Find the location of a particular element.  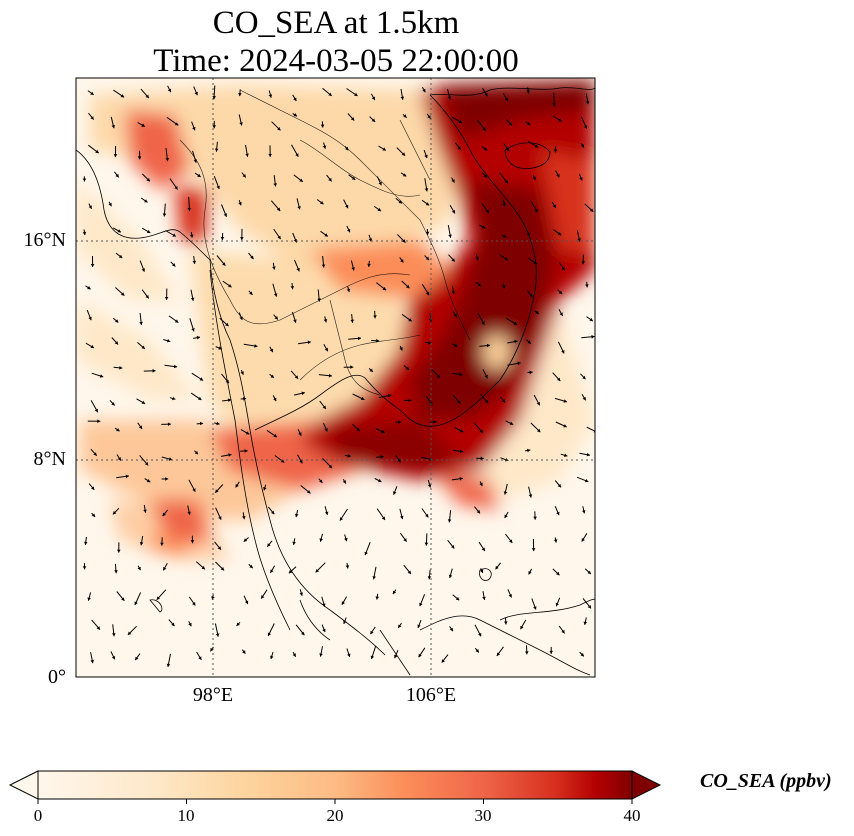

colorbar-label: CO_SEA (ppbv) is located at coordinates (766, 781).